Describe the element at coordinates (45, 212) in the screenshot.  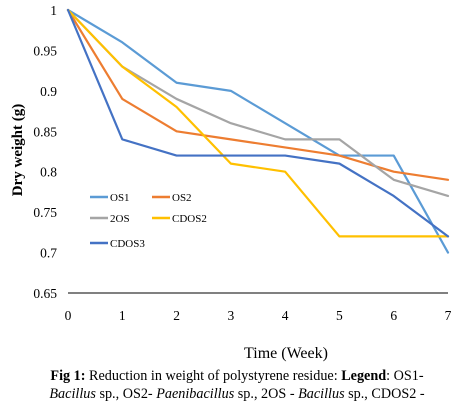
I see `y-tick-label: 0.75` at that location.